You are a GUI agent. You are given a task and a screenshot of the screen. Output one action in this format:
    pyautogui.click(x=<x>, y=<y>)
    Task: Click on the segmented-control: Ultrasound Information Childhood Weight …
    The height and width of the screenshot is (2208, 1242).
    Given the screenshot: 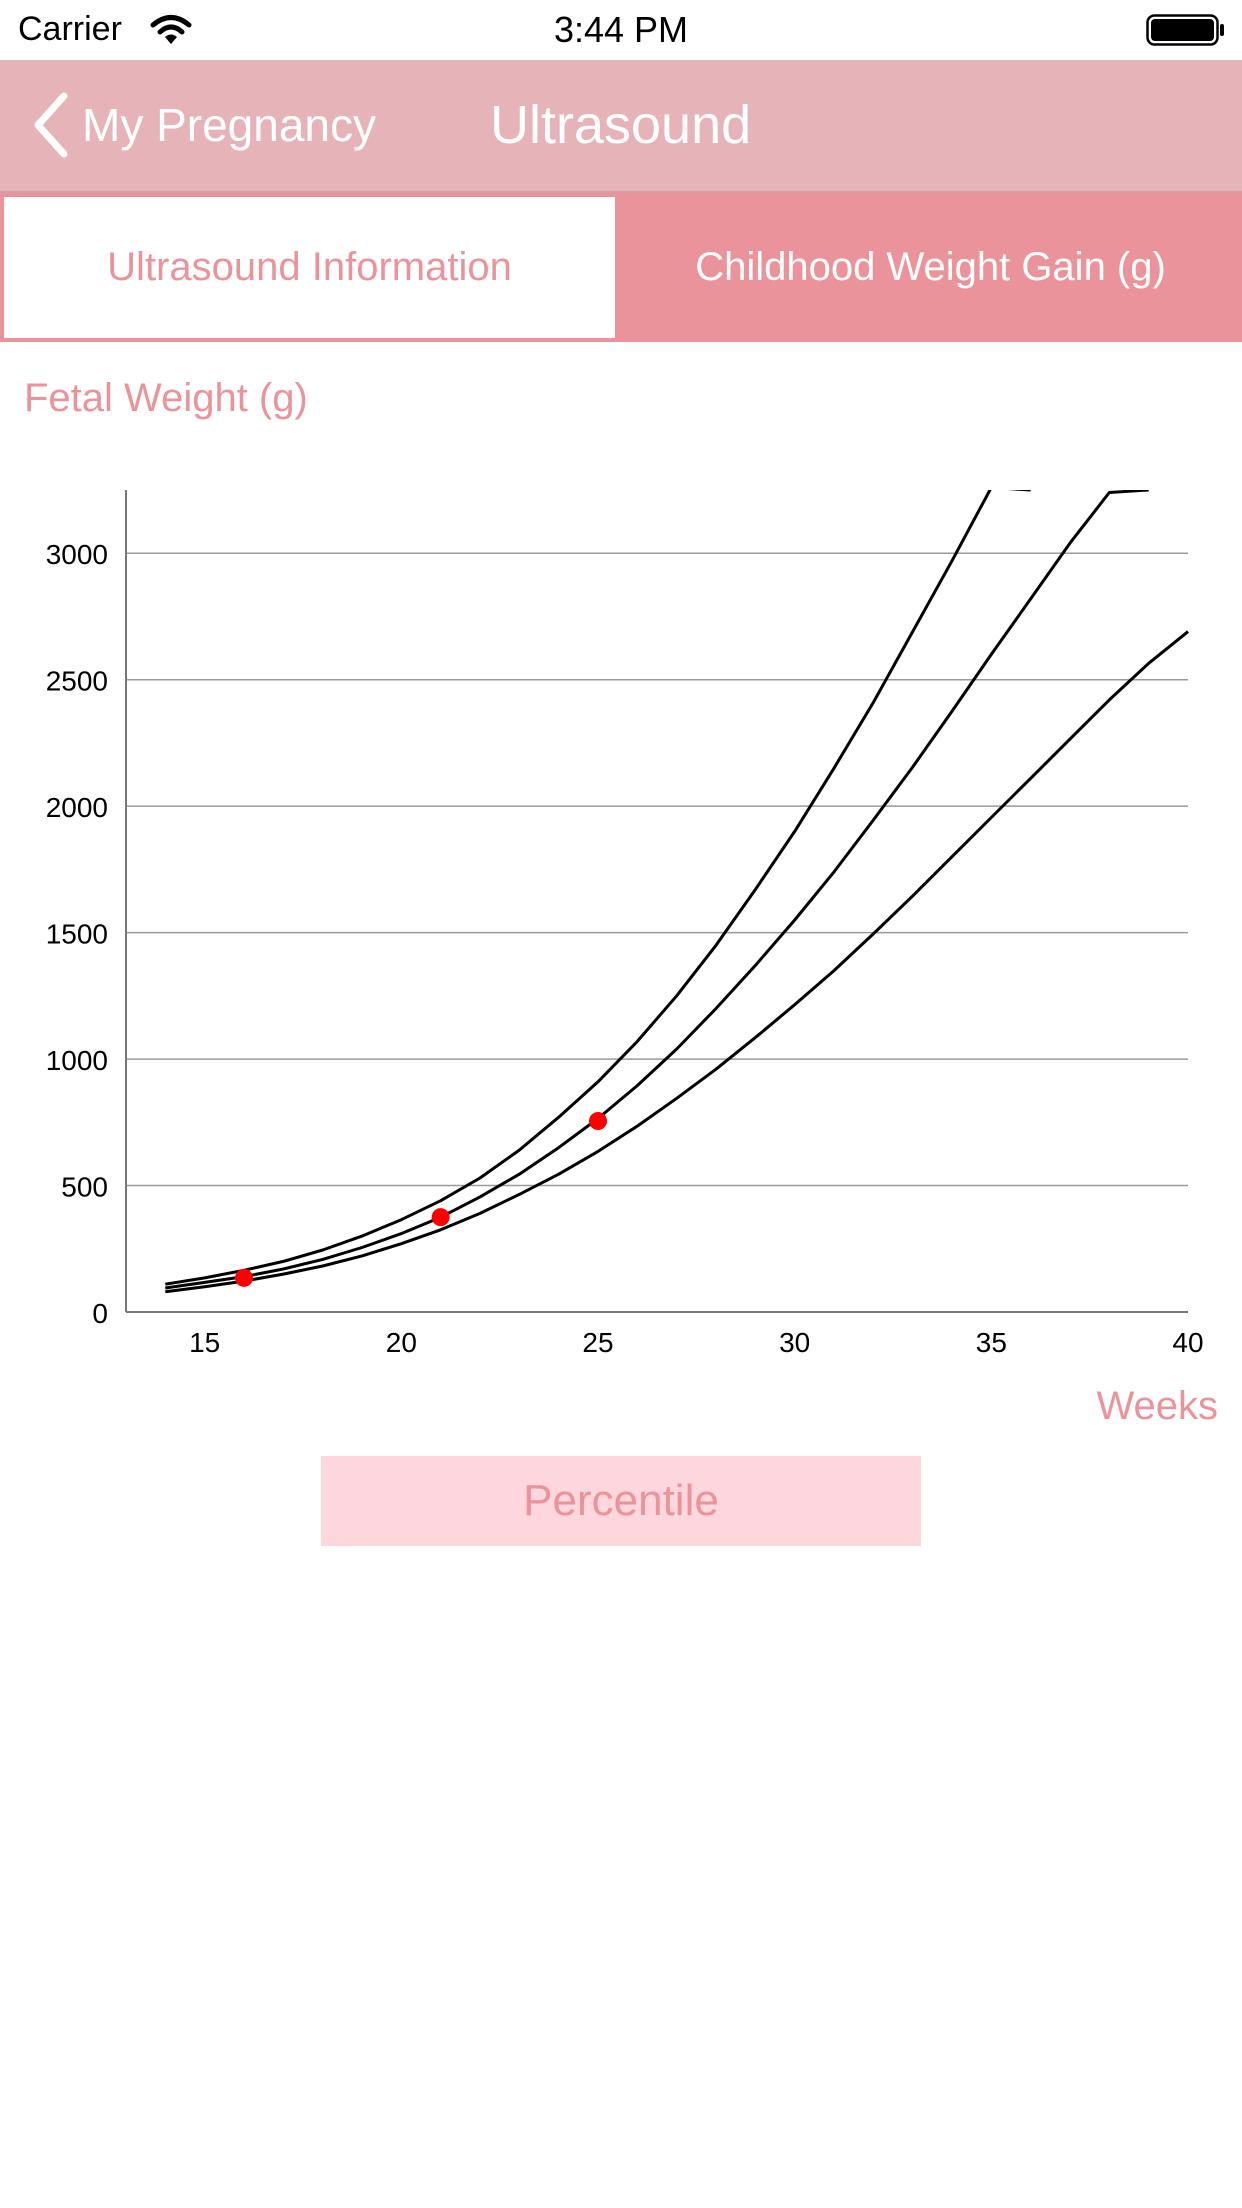 What is the action you would take?
    pyautogui.click(x=621, y=267)
    